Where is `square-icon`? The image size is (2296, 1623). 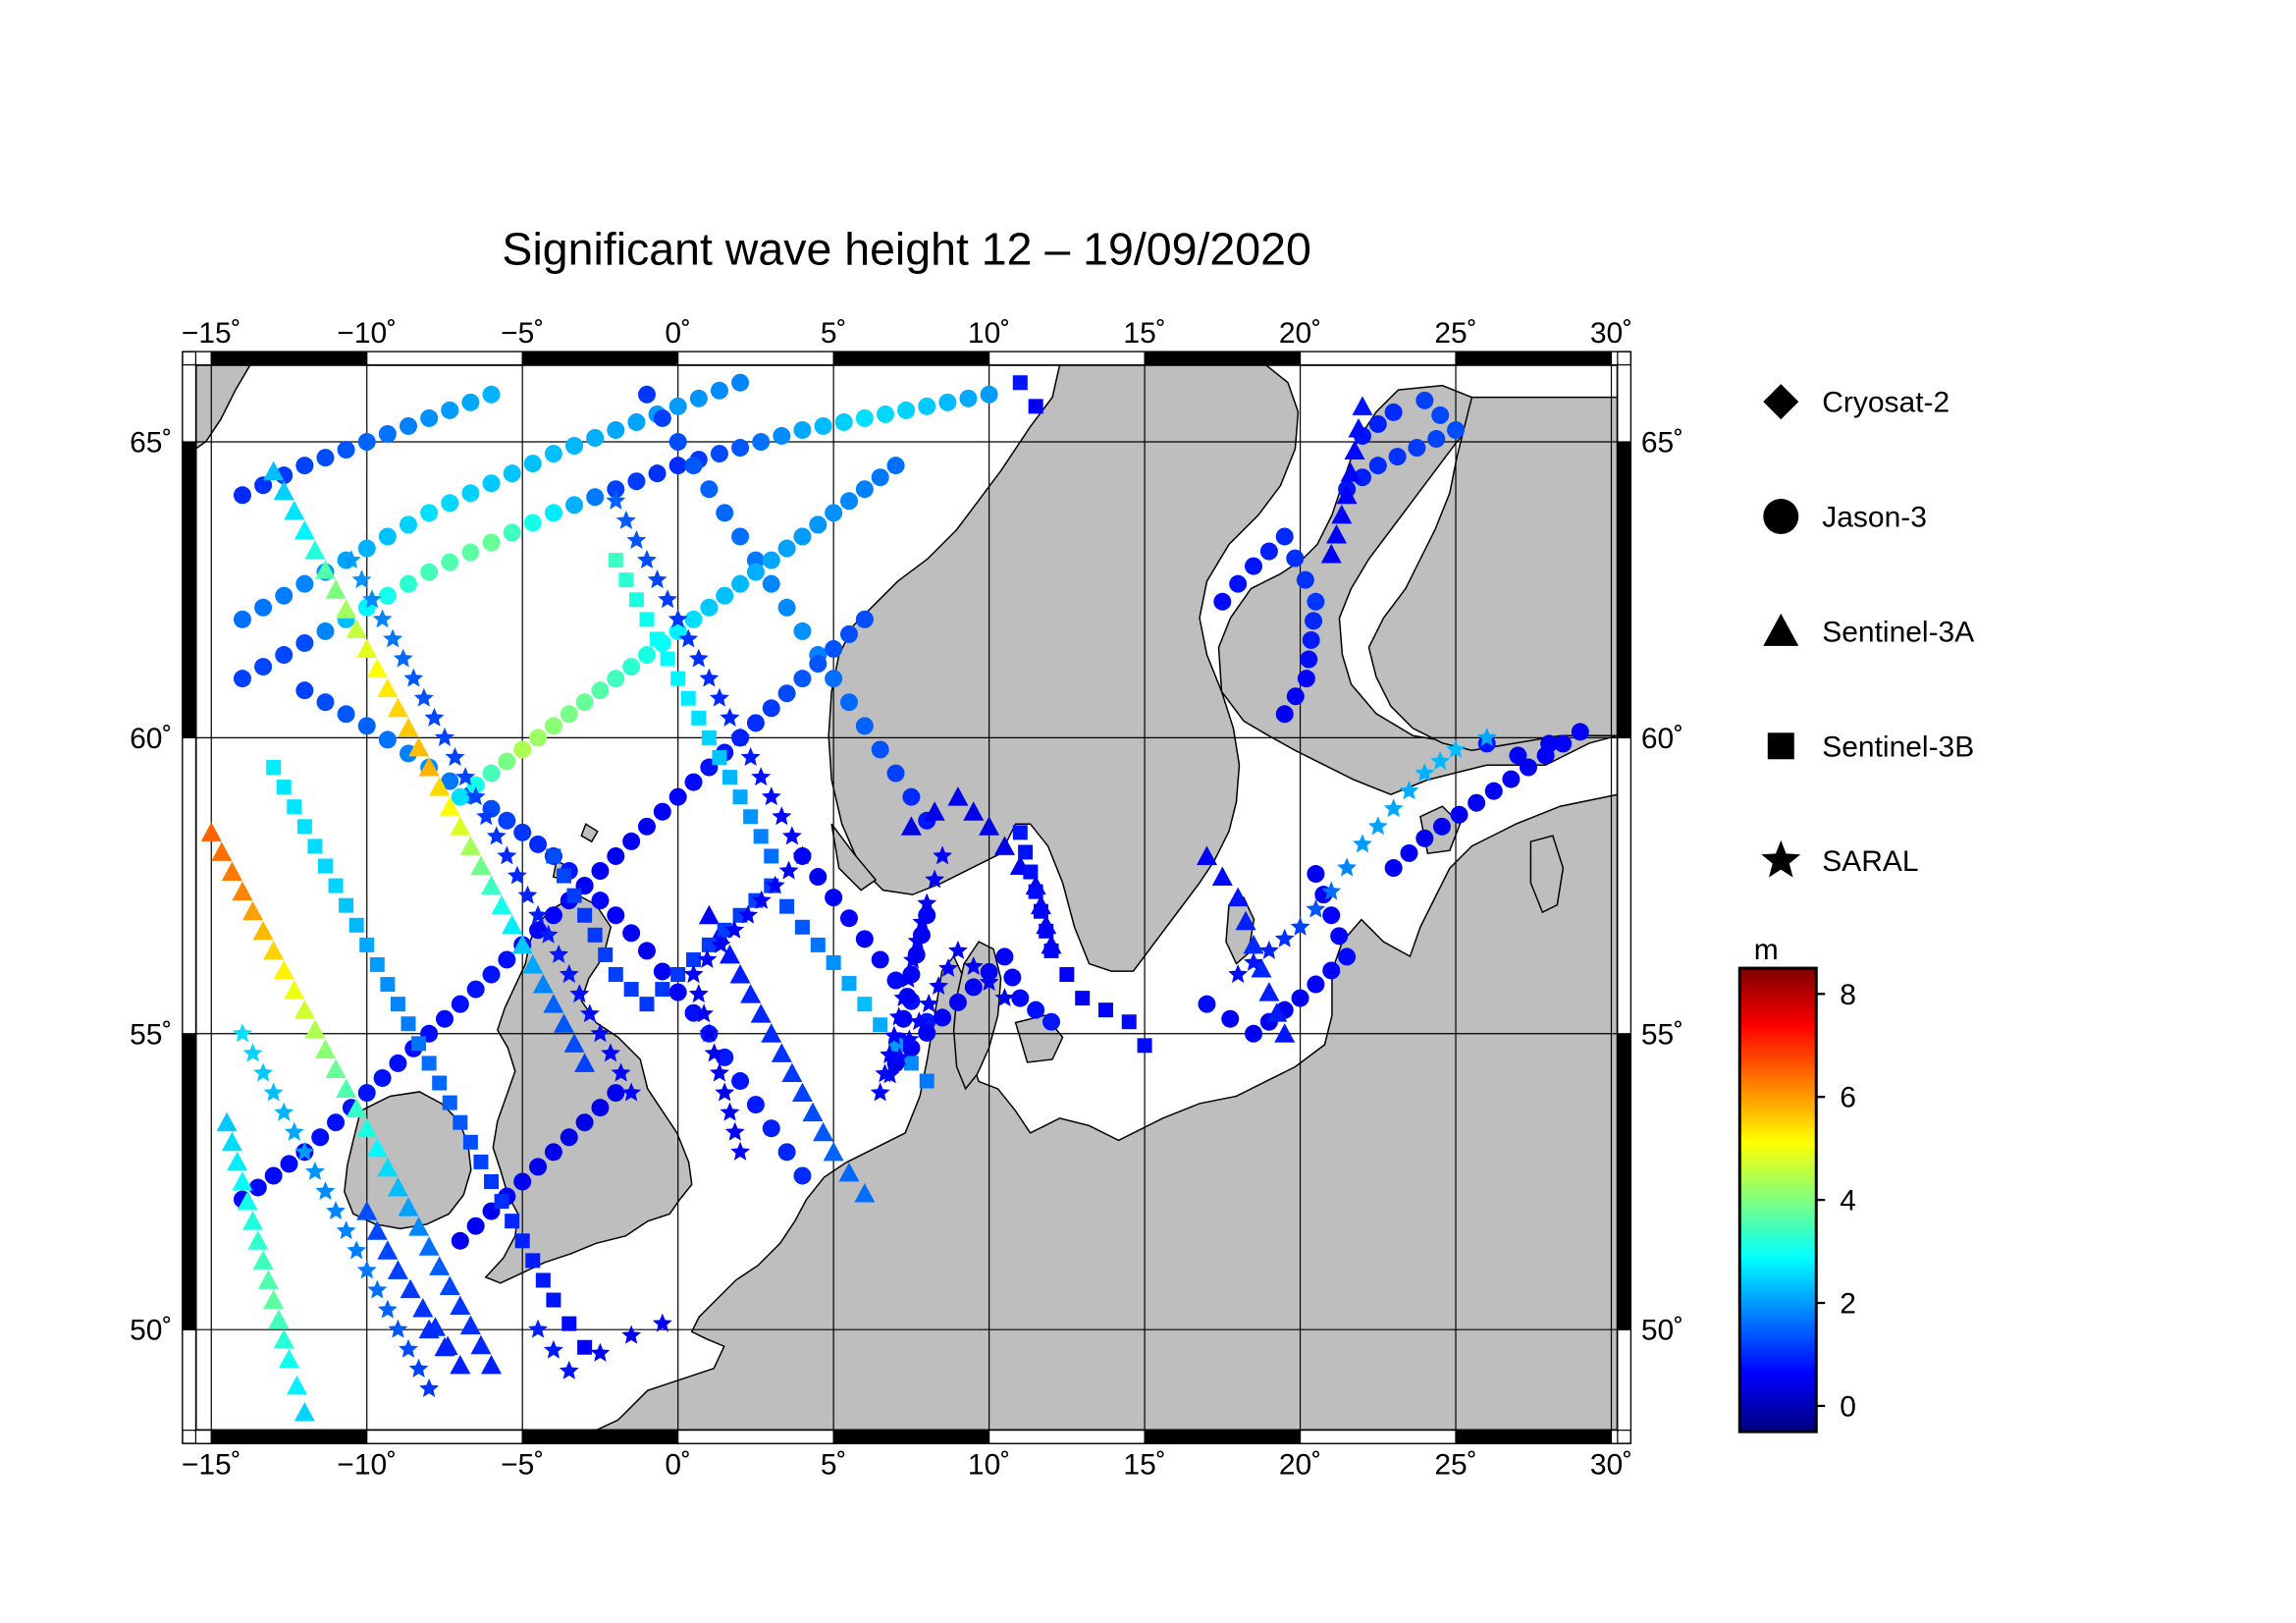 square-icon is located at coordinates (1780, 746).